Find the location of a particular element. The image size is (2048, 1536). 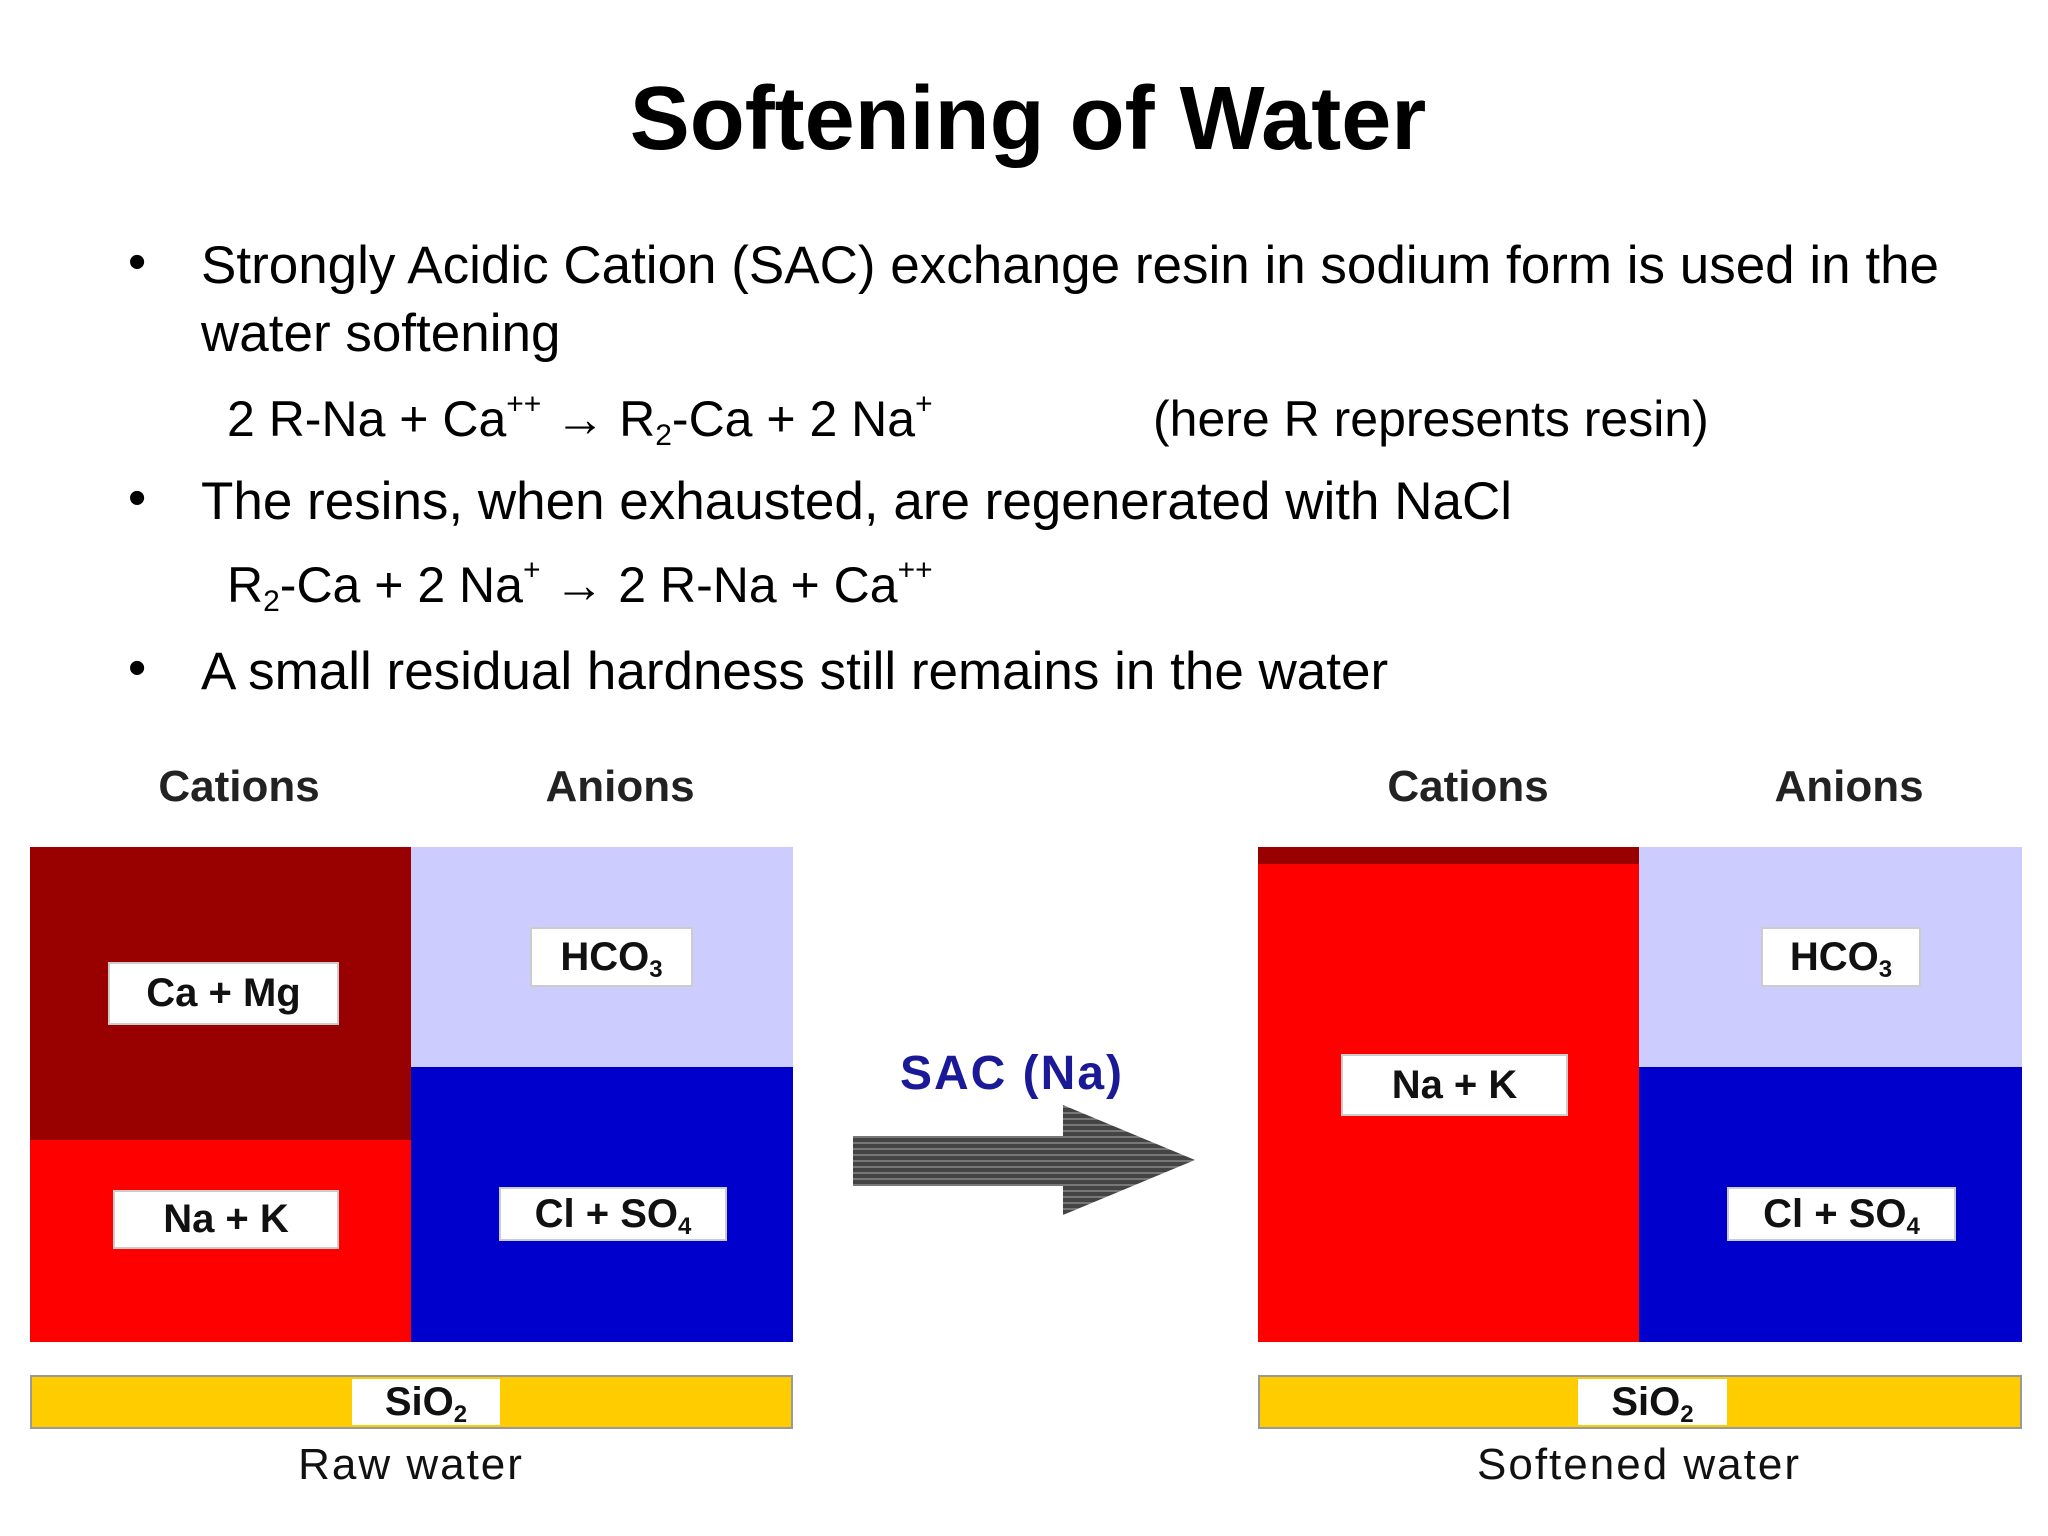

formula-text: Ca + Mg is located at coordinates (223, 993).